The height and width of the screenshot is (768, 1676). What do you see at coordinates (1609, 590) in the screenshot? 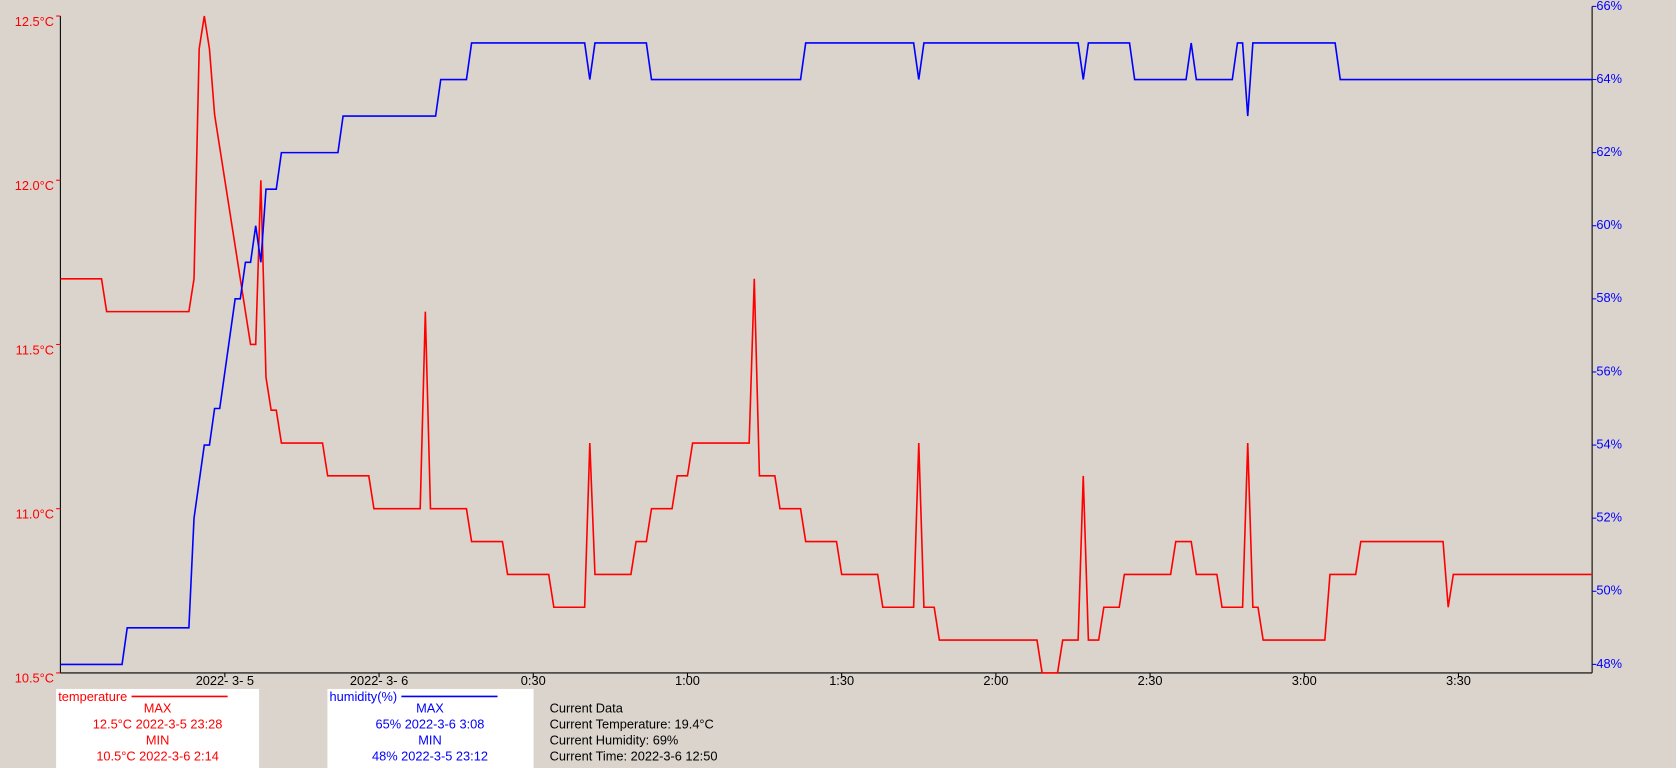
I see `y2-tick-label: 50%` at bounding box center [1609, 590].